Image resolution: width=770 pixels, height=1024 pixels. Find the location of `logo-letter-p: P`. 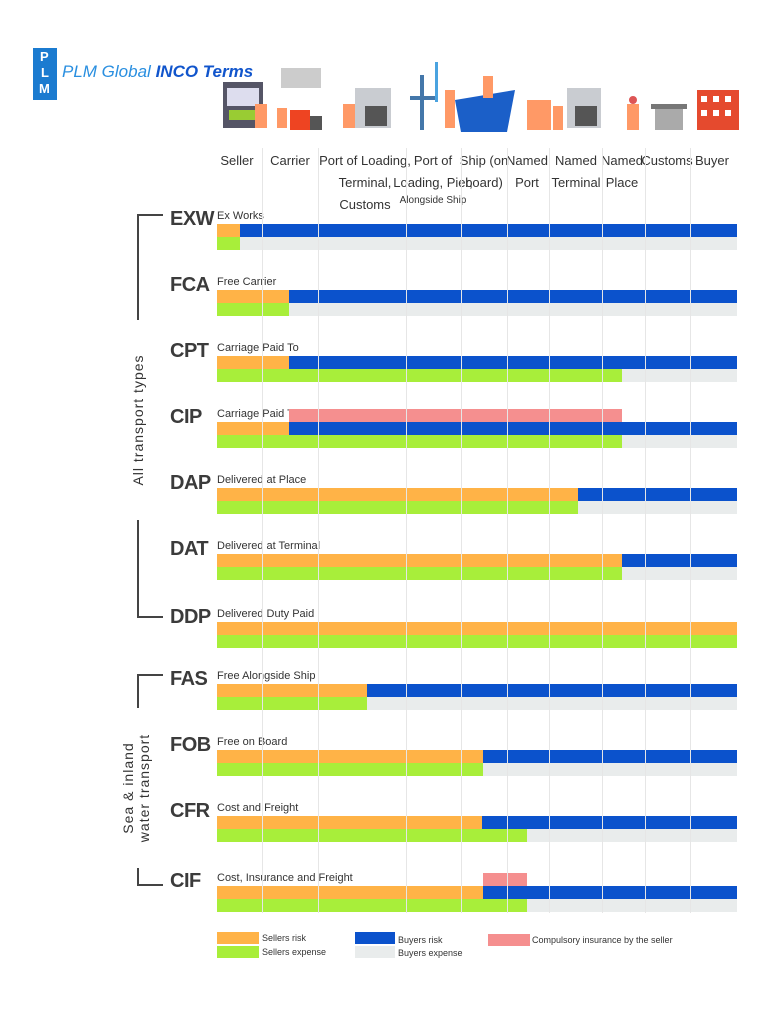

logo-letter-p: P is located at coordinates (44, 56).